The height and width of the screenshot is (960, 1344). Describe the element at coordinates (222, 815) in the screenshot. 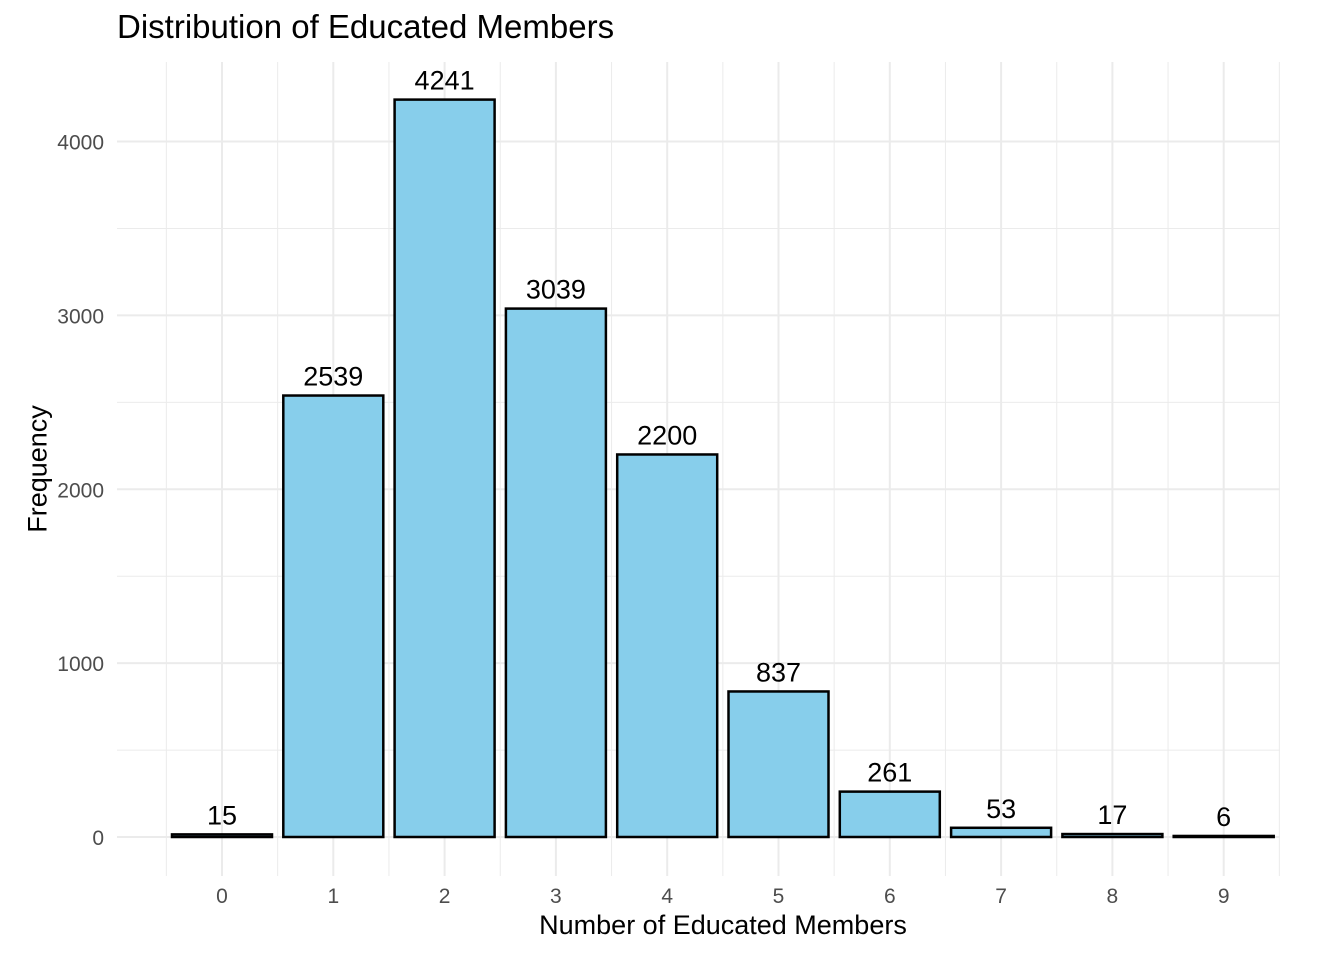

I see `data-label: 15` at that location.